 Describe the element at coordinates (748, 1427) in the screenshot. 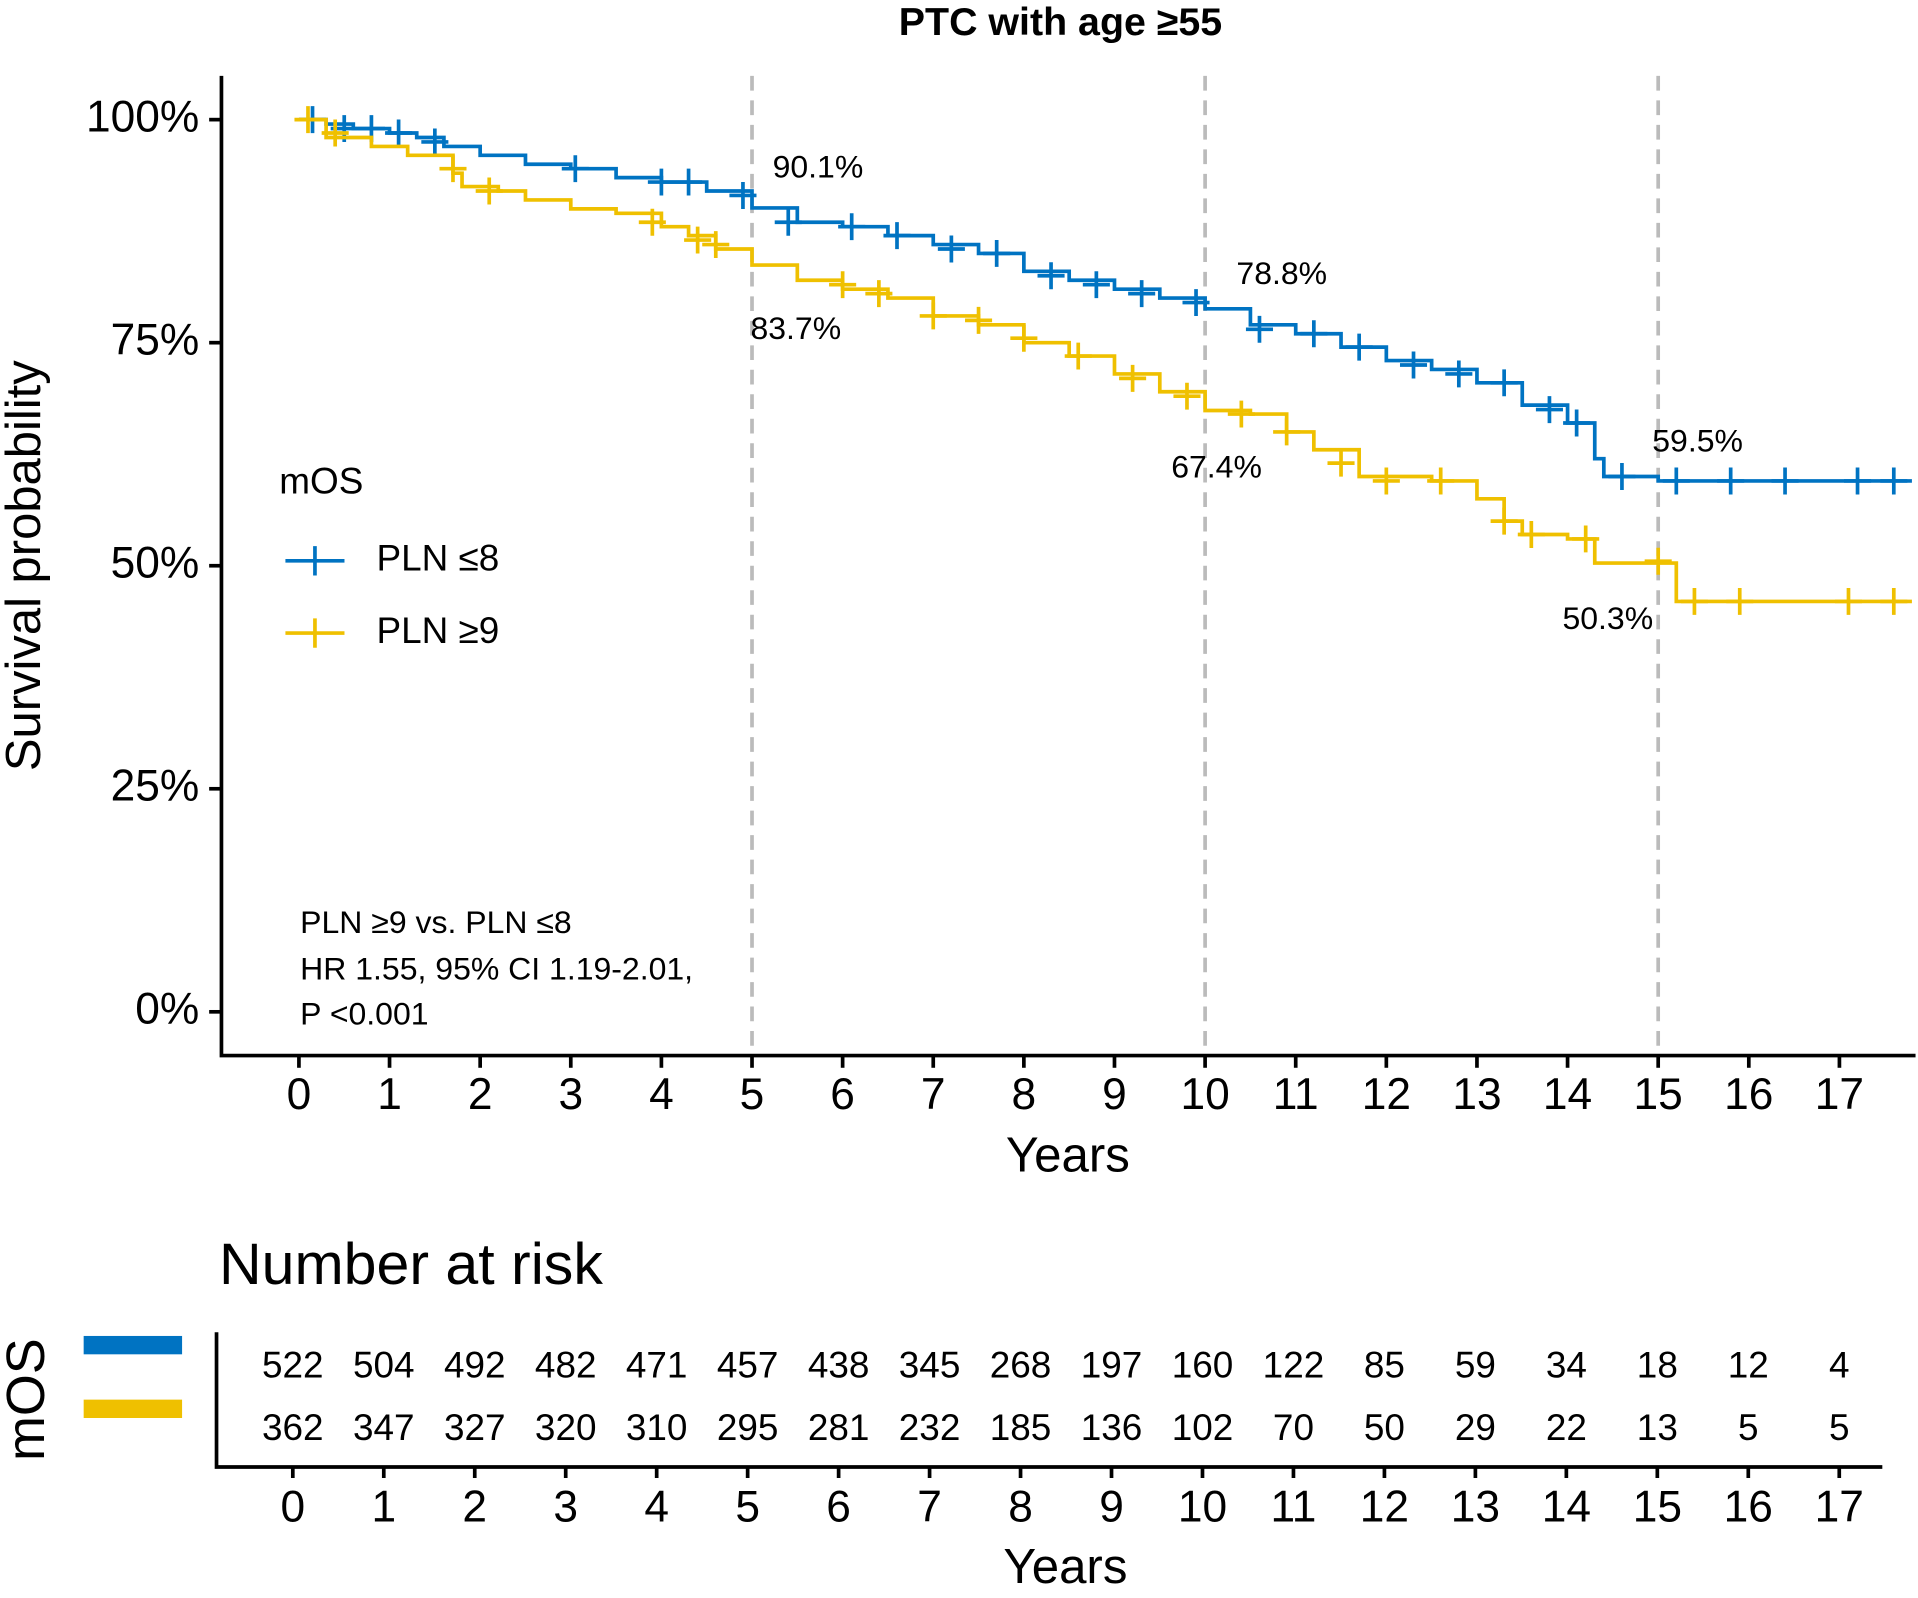

I see `risk-count: 295` at that location.